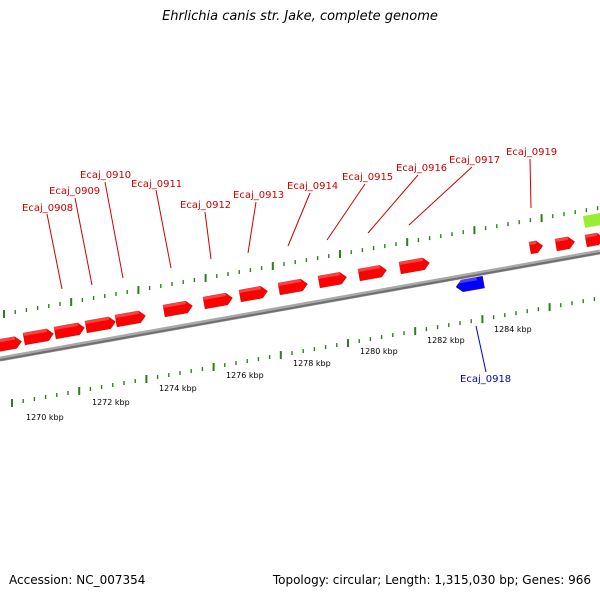 The height and width of the screenshot is (600, 600). What do you see at coordinates (105, 175) in the screenshot?
I see `gene-label: Ecaj_0910` at bounding box center [105, 175].